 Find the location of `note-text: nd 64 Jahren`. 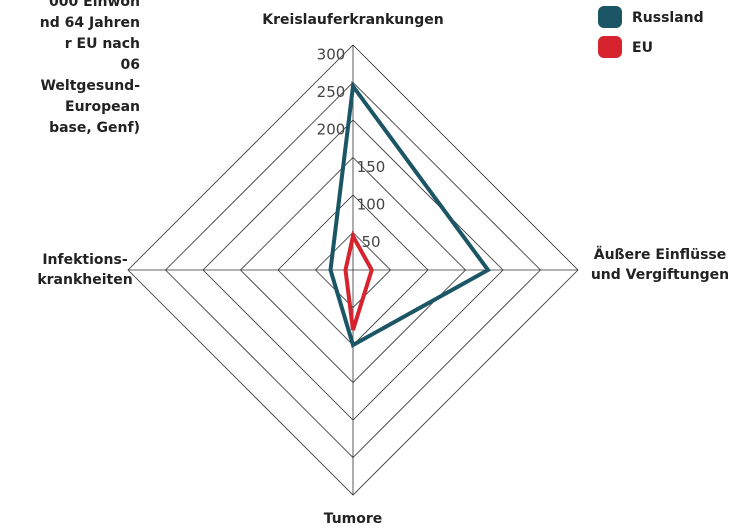

note-text: nd 64 Jahren is located at coordinates (90, 23).